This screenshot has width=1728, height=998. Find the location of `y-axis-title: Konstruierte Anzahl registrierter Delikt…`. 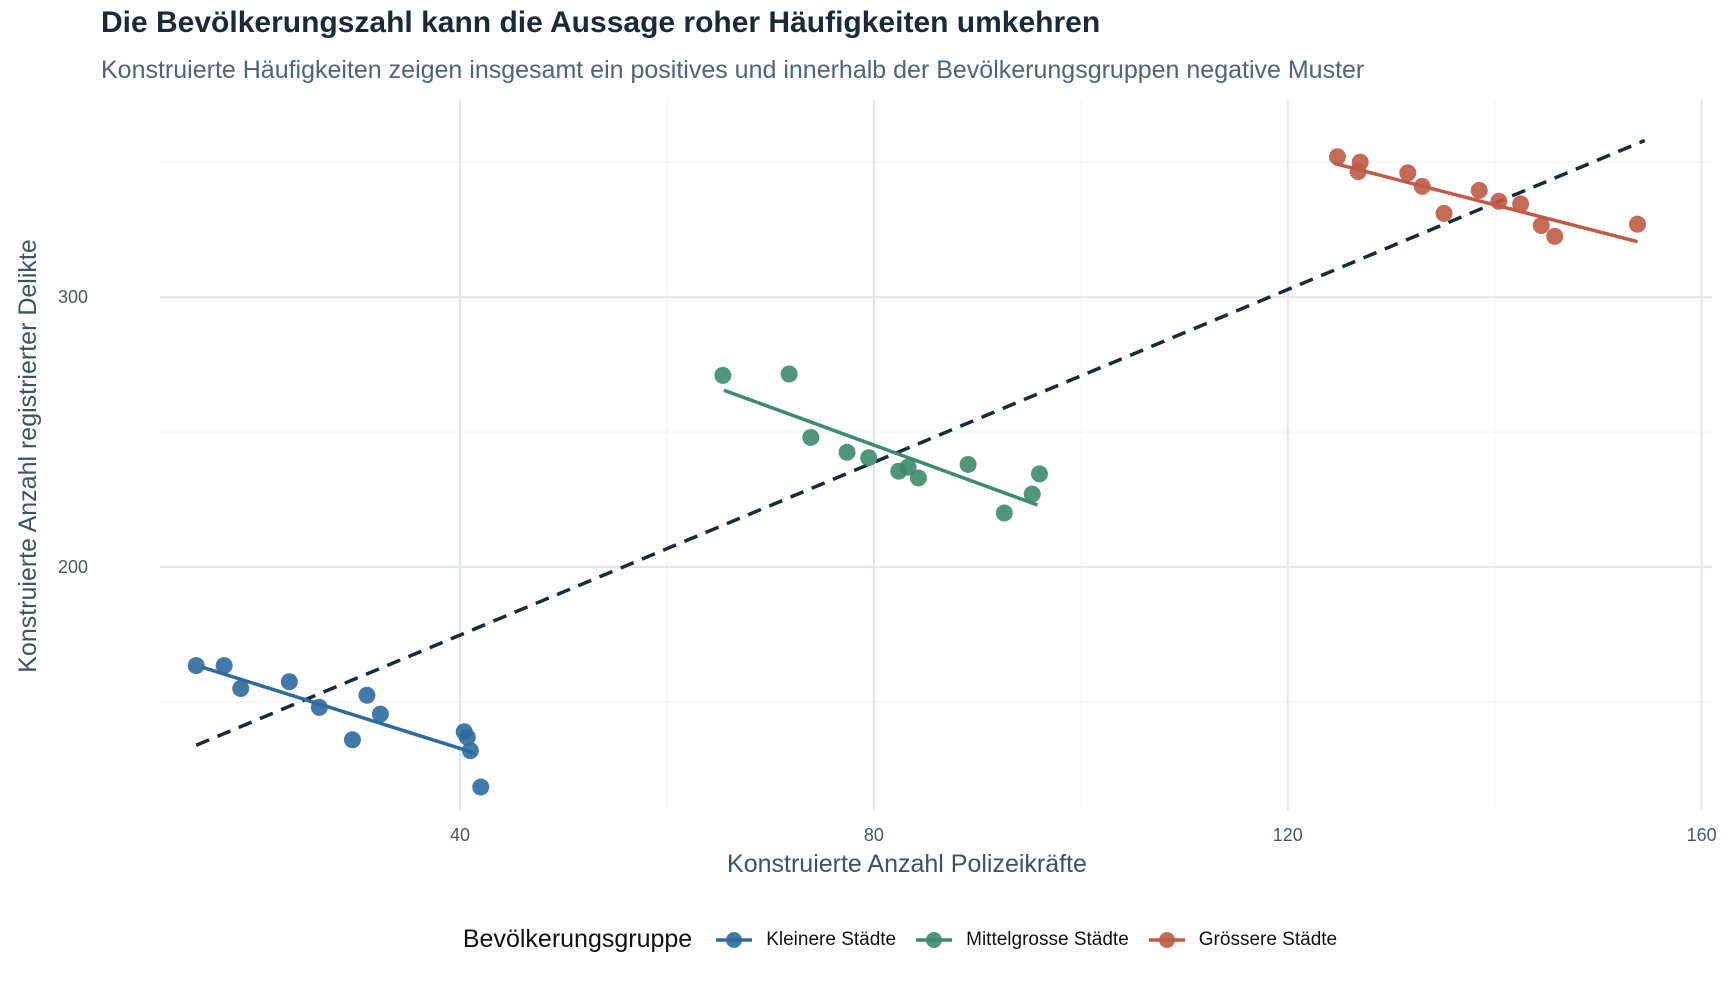

y-axis-title: Konstruierte Anzahl registrierter Delikt… is located at coordinates (28, 456).